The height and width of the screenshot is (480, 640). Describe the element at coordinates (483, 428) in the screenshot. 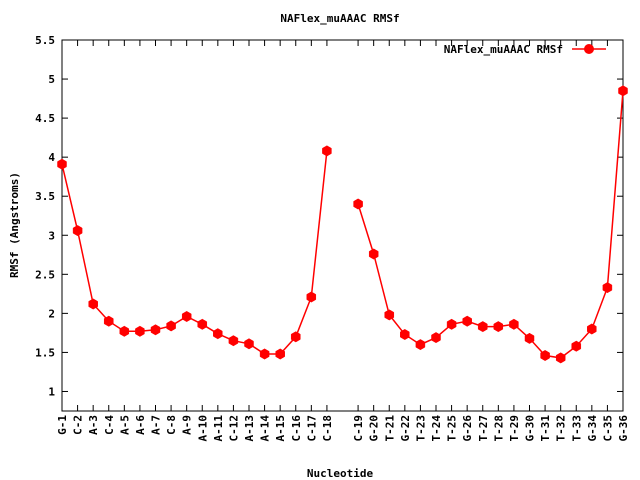

I see `x-tick-label: T-27` at that location.